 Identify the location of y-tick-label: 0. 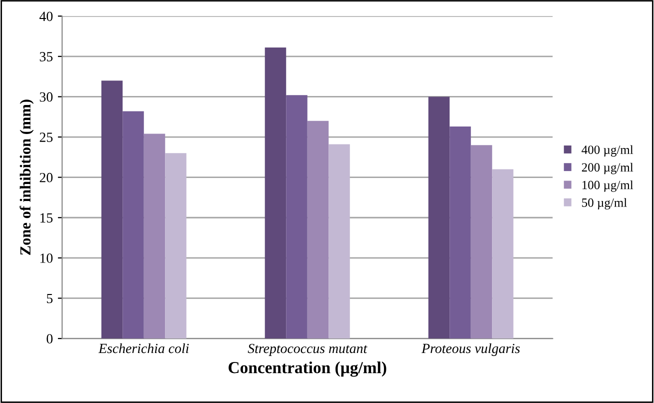
(49, 339).